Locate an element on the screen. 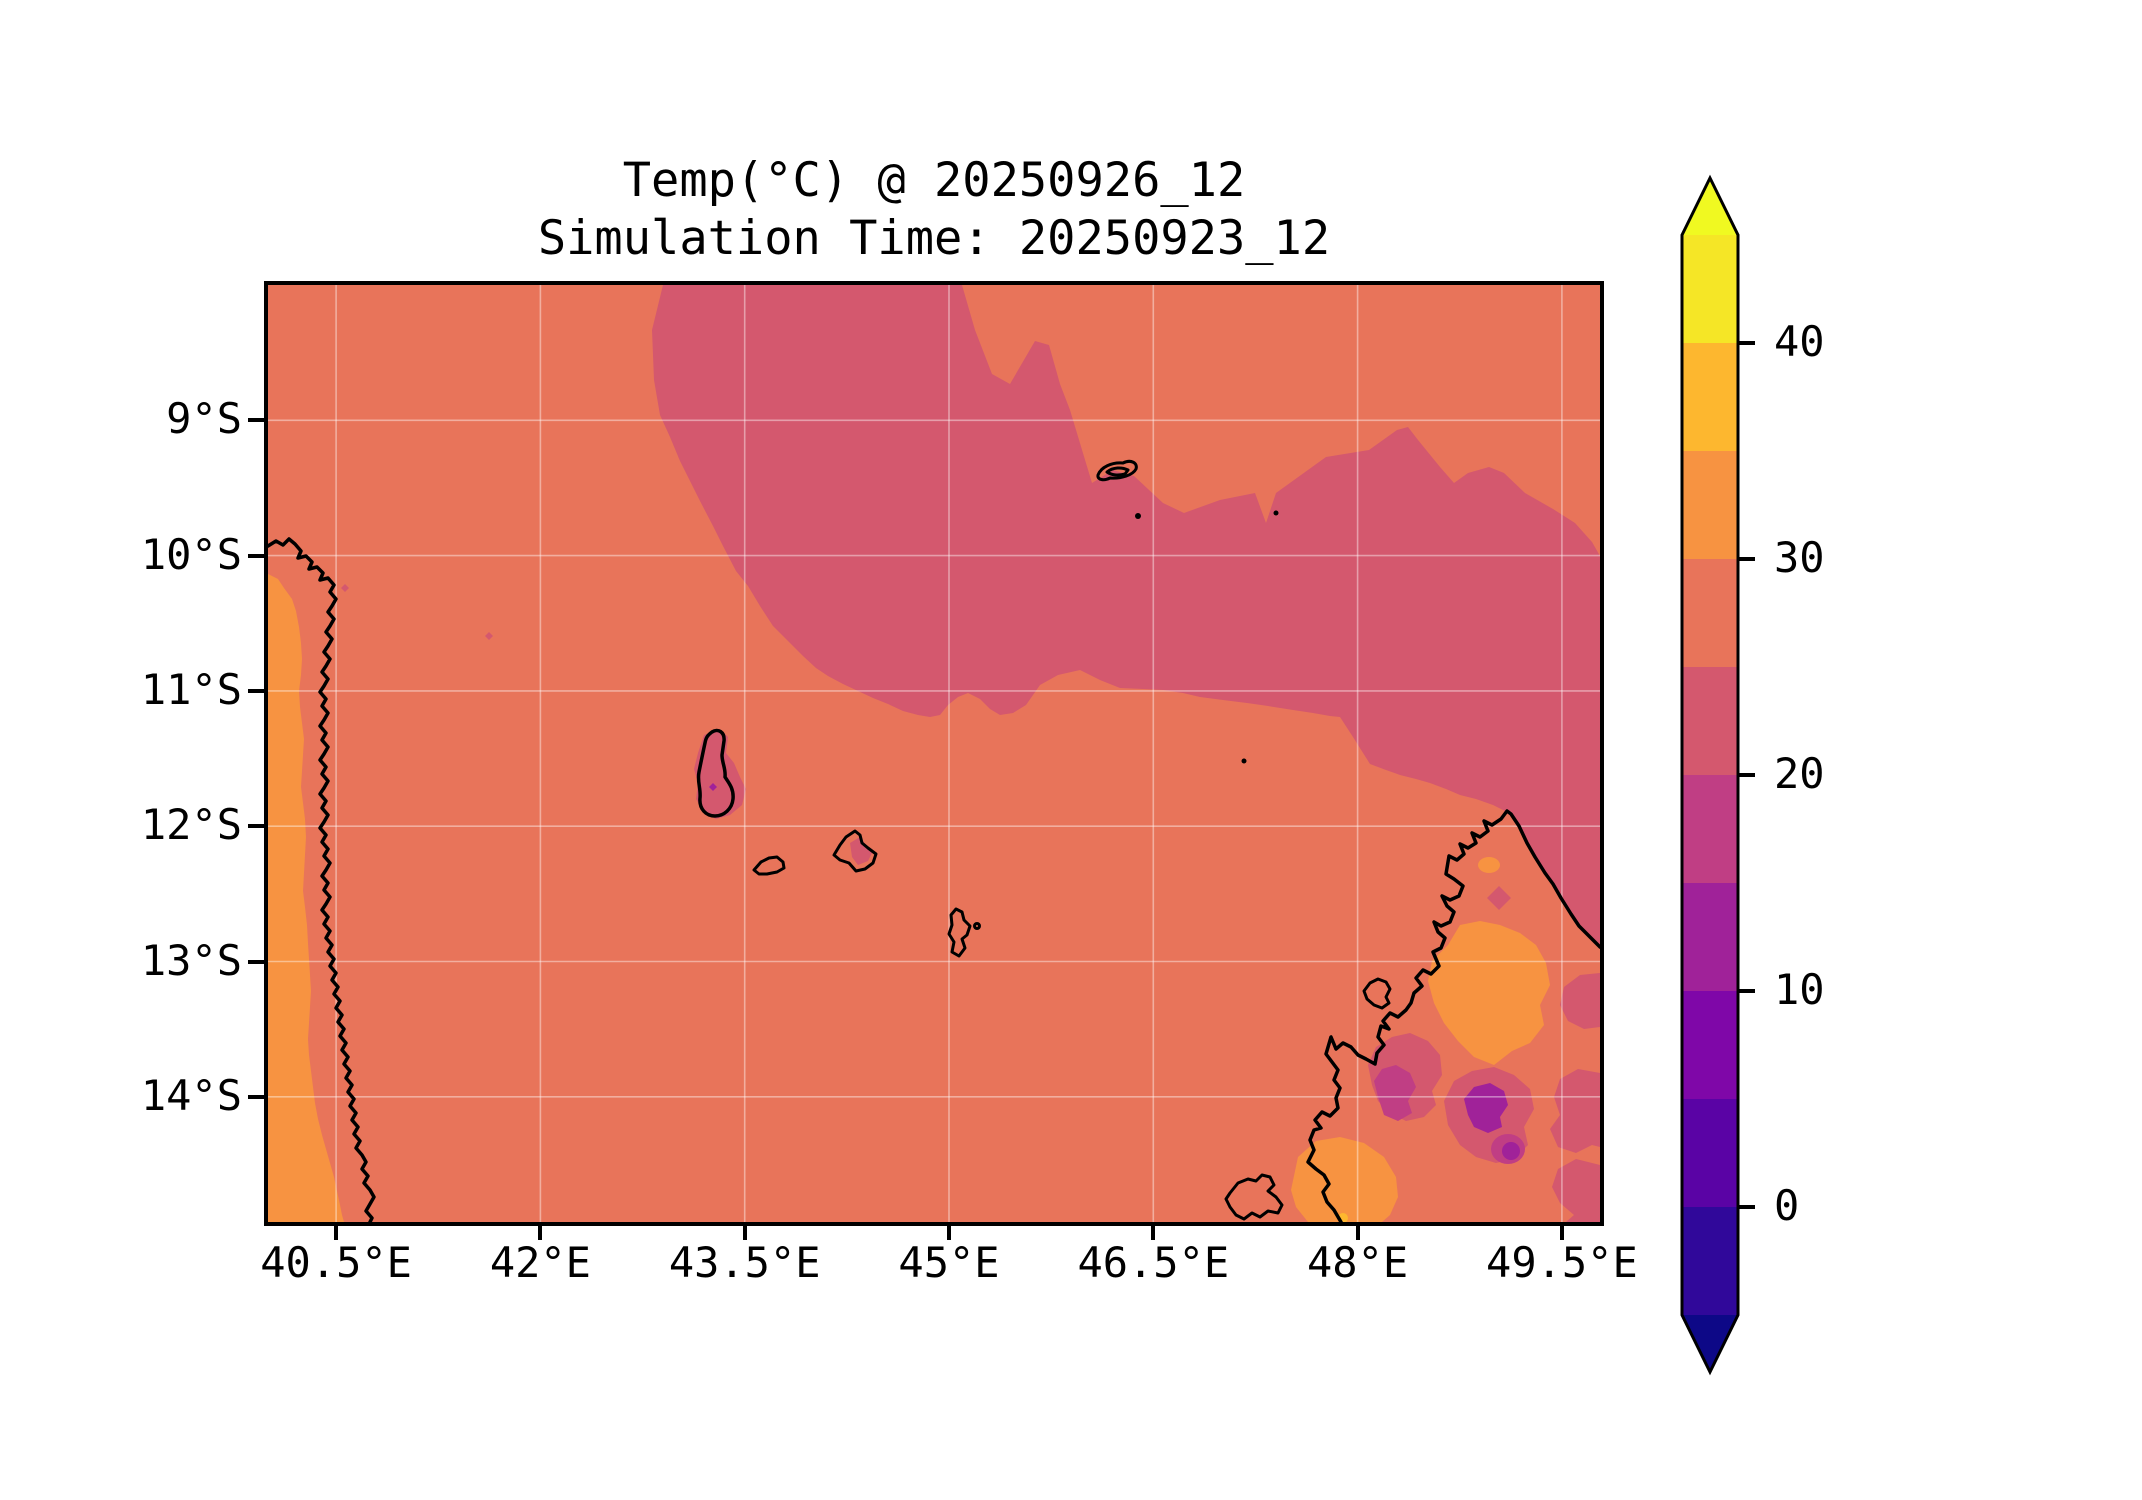 The height and width of the screenshot is (1500, 2142). colorbar-tick-label: 20 is located at coordinates (1799, 773).